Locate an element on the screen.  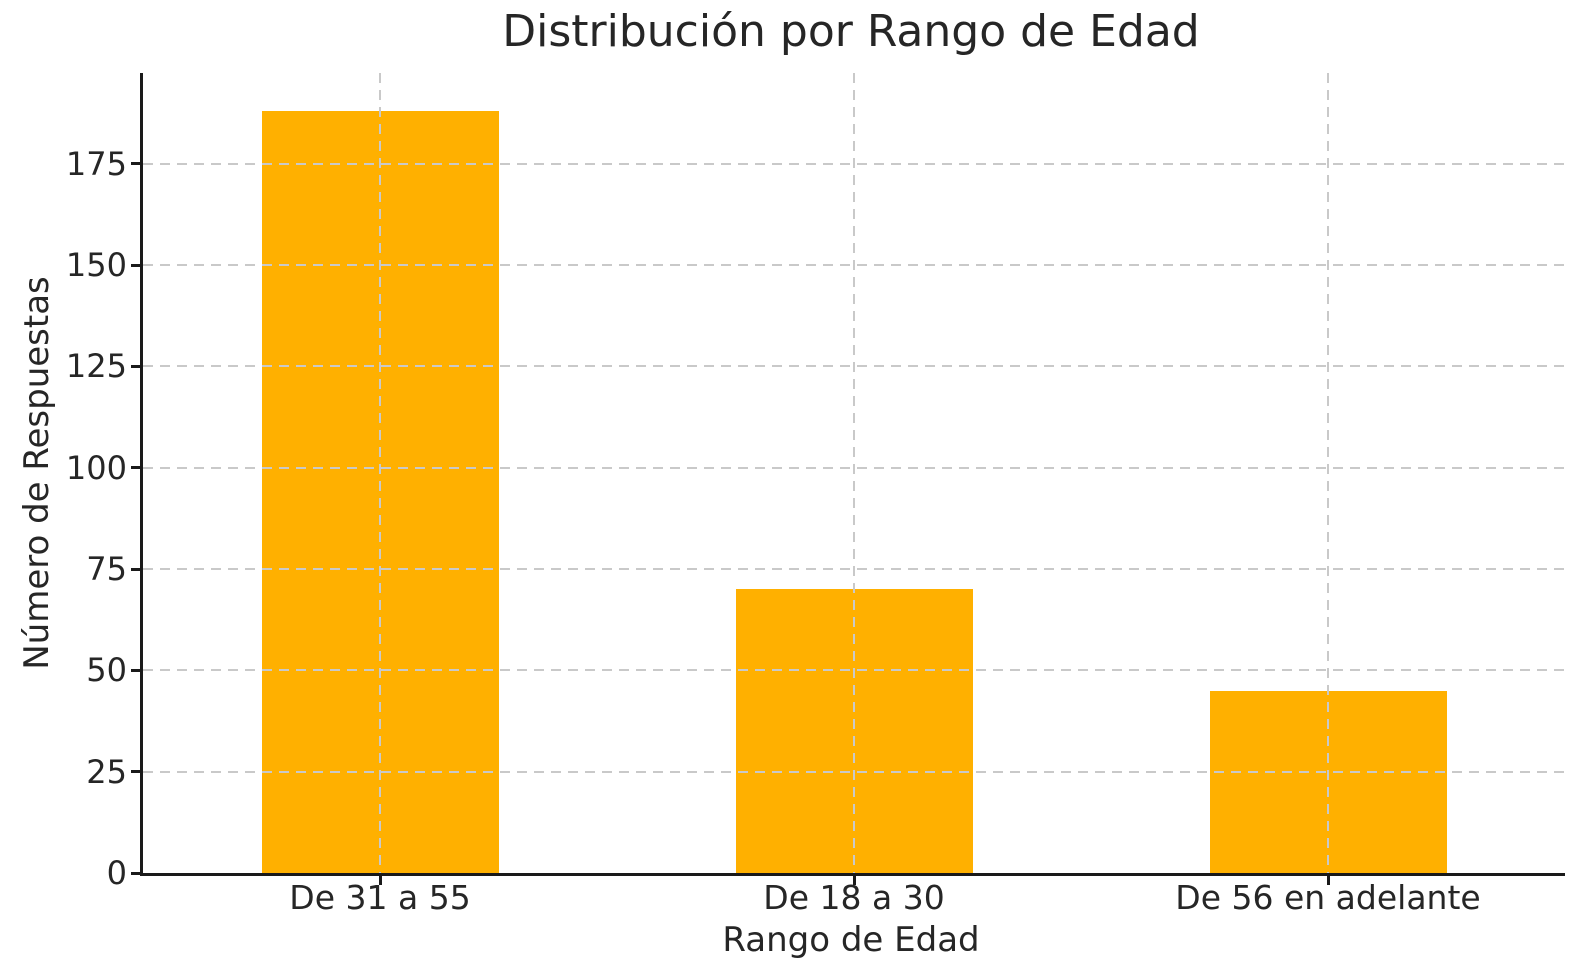
chart-title: Distribución por Rango de Edad is located at coordinates (851, 31).